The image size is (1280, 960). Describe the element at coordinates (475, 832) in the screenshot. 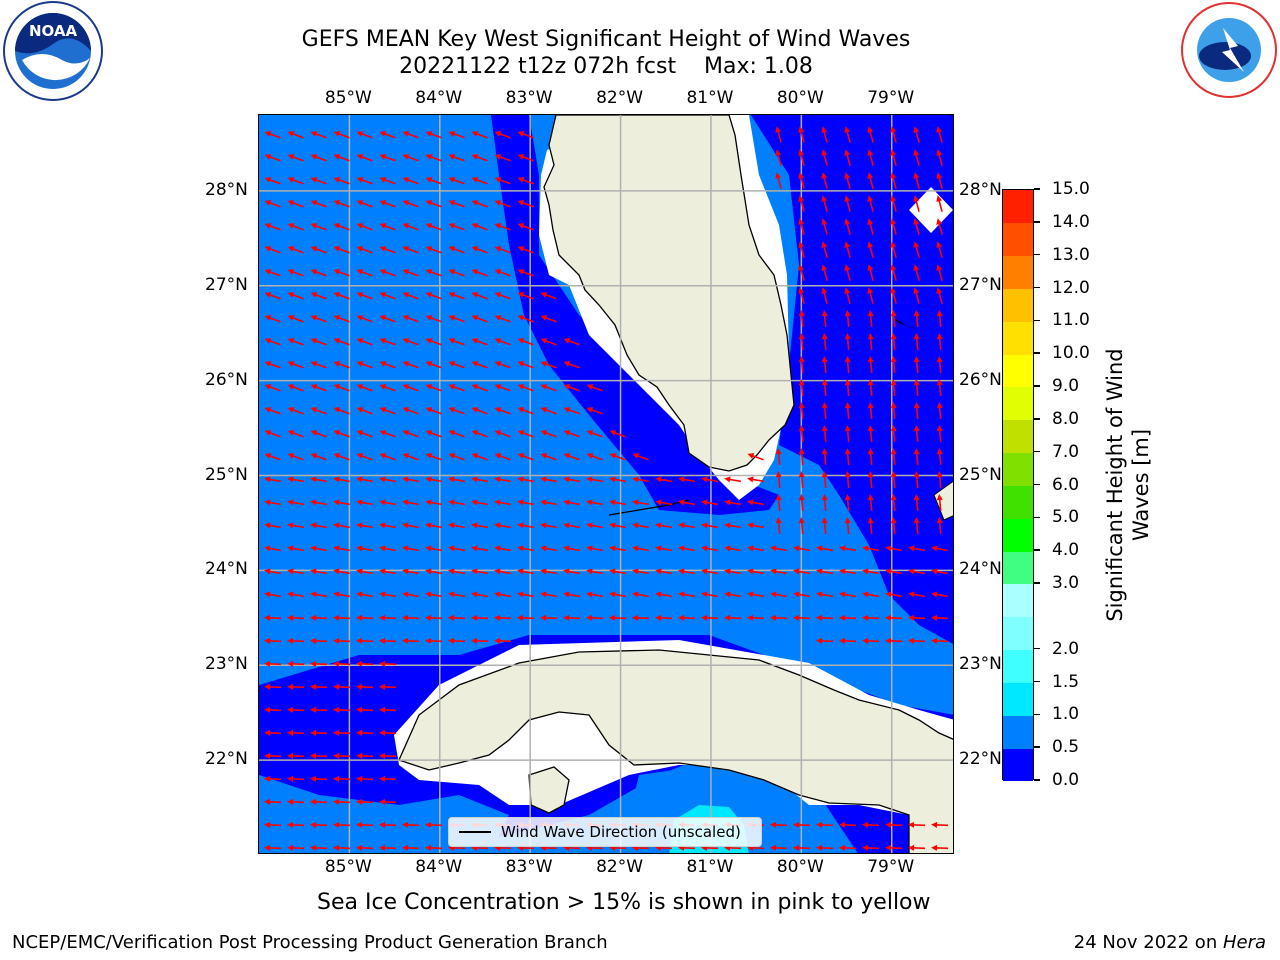

I see `legend-line-icon` at that location.